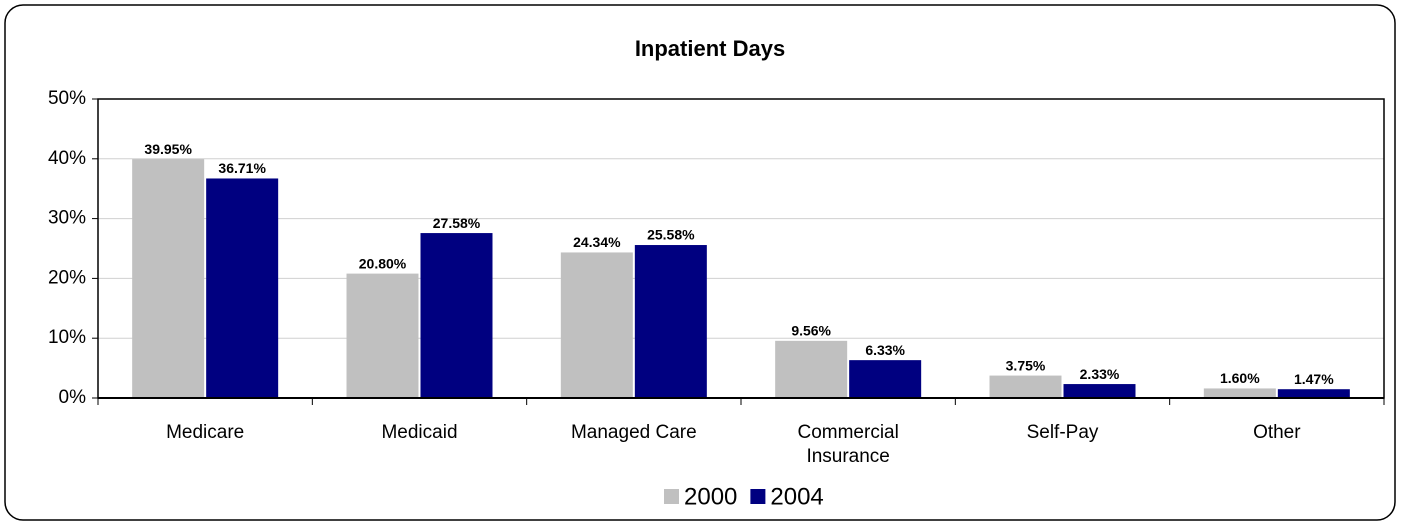 Image resolution: width=1401 pixels, height=525 pixels. I want to click on value-label: 6.33%, so click(885, 350).